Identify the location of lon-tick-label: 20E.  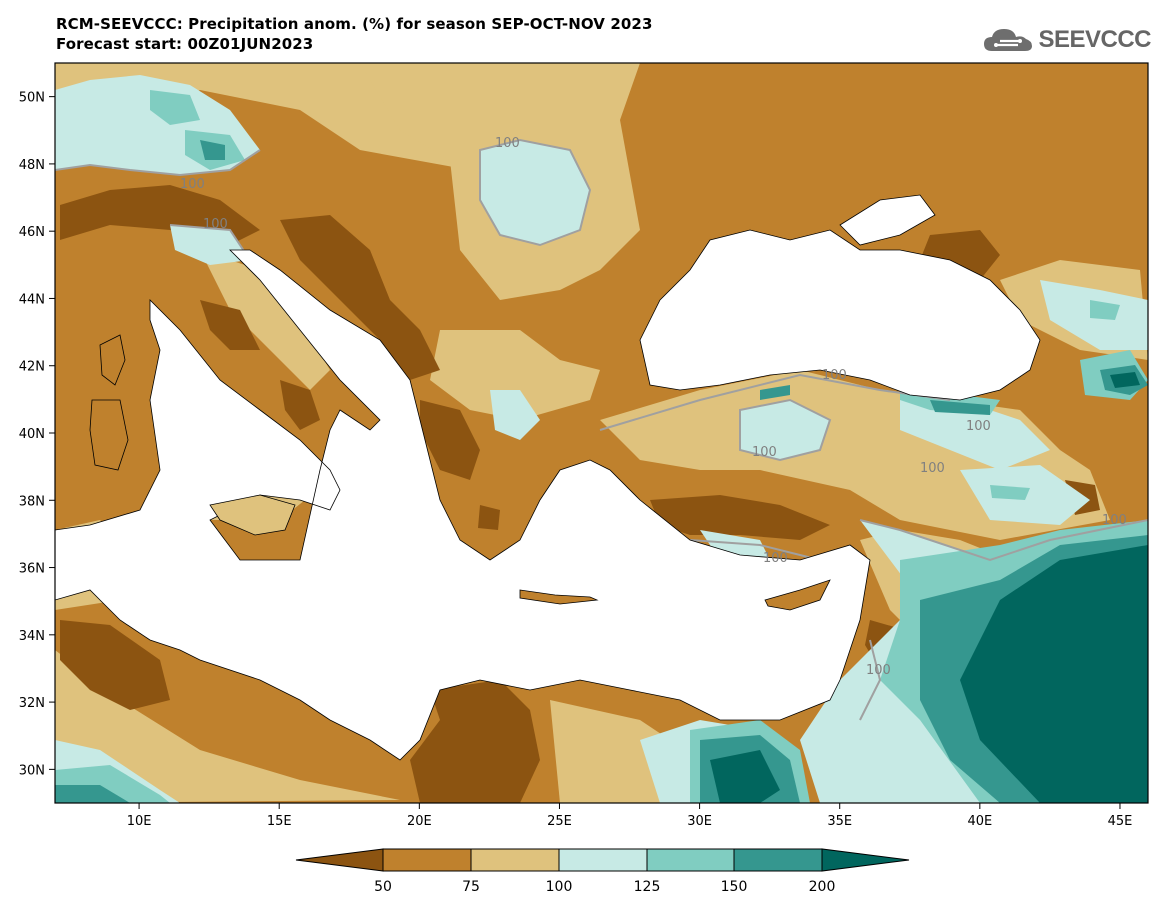
(419, 821).